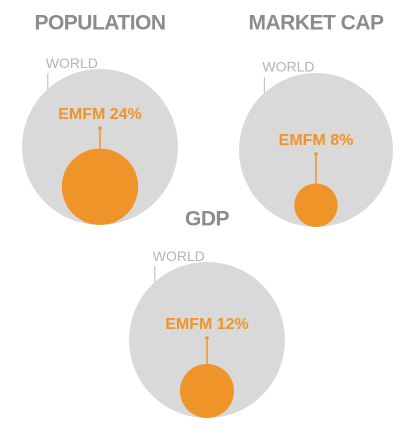  Describe the element at coordinates (100, 114) in the screenshot. I see `emfm-label: EMFM 24%` at that location.